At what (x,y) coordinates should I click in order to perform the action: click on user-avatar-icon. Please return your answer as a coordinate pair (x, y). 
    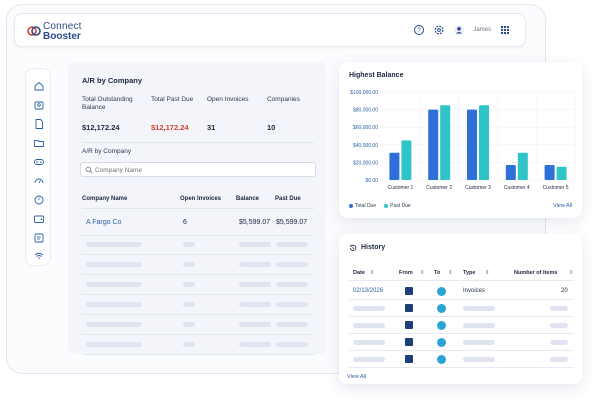
    Looking at the image, I should click on (459, 30).